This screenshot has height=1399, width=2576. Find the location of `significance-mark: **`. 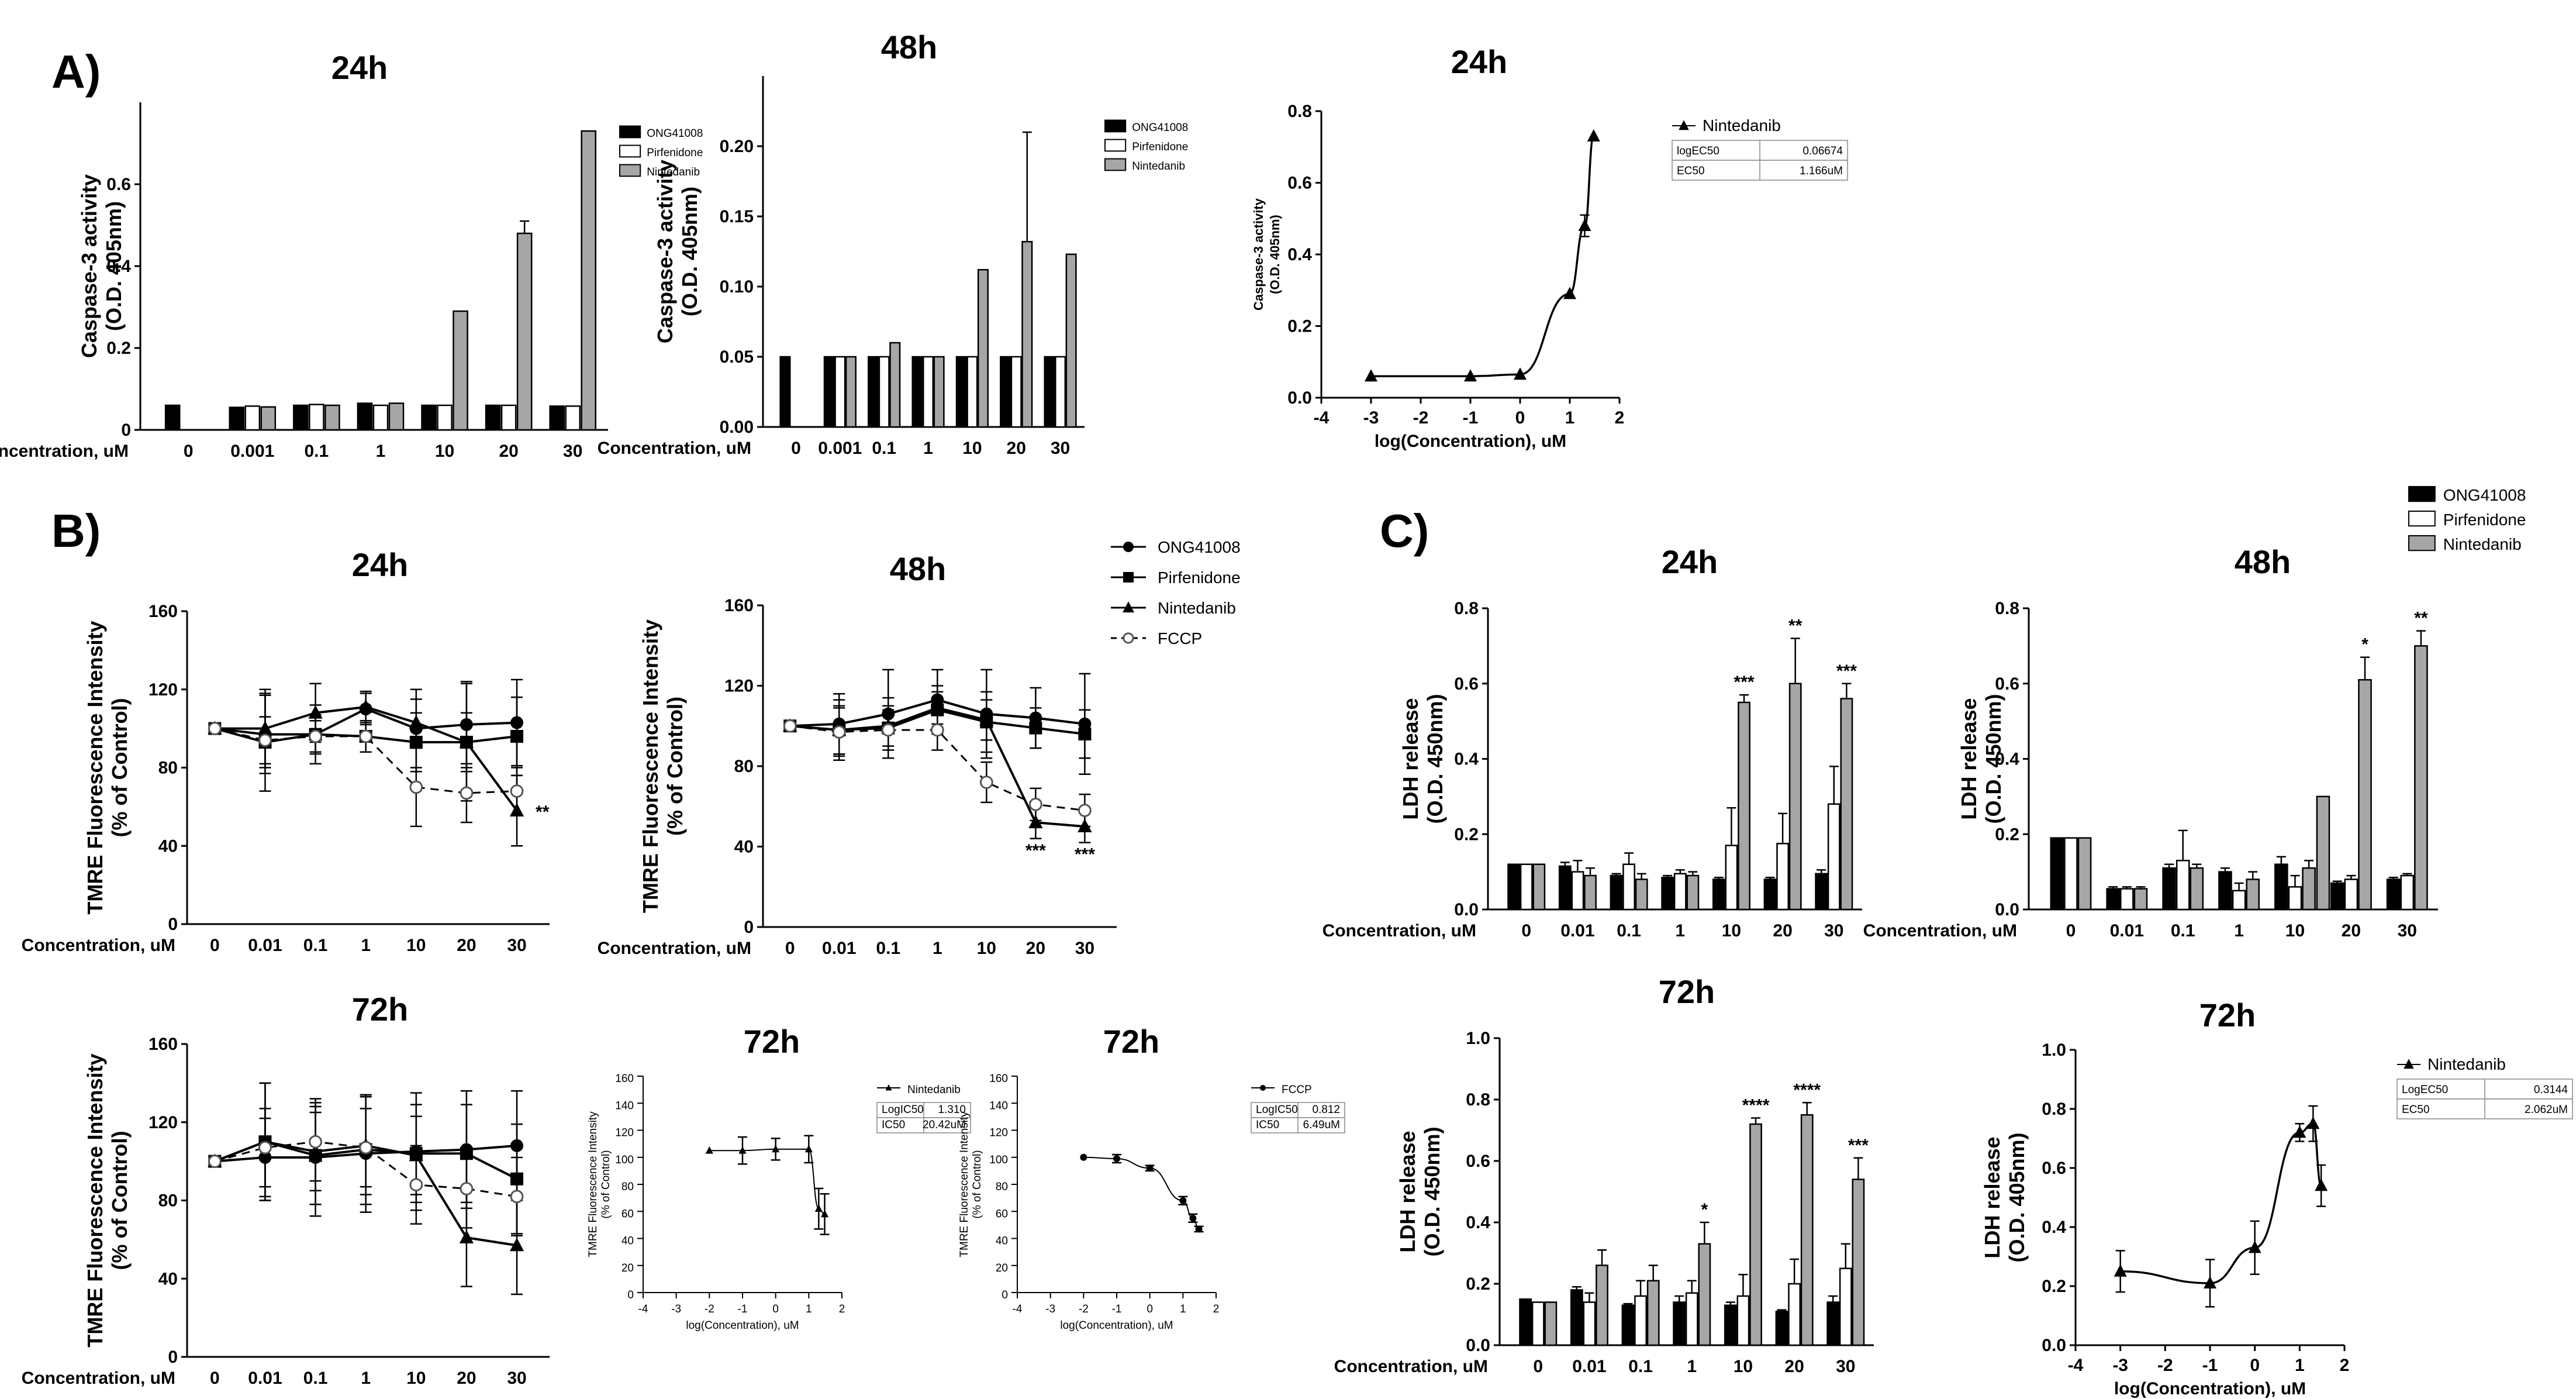

significance-mark: ** is located at coordinates (1795, 626).